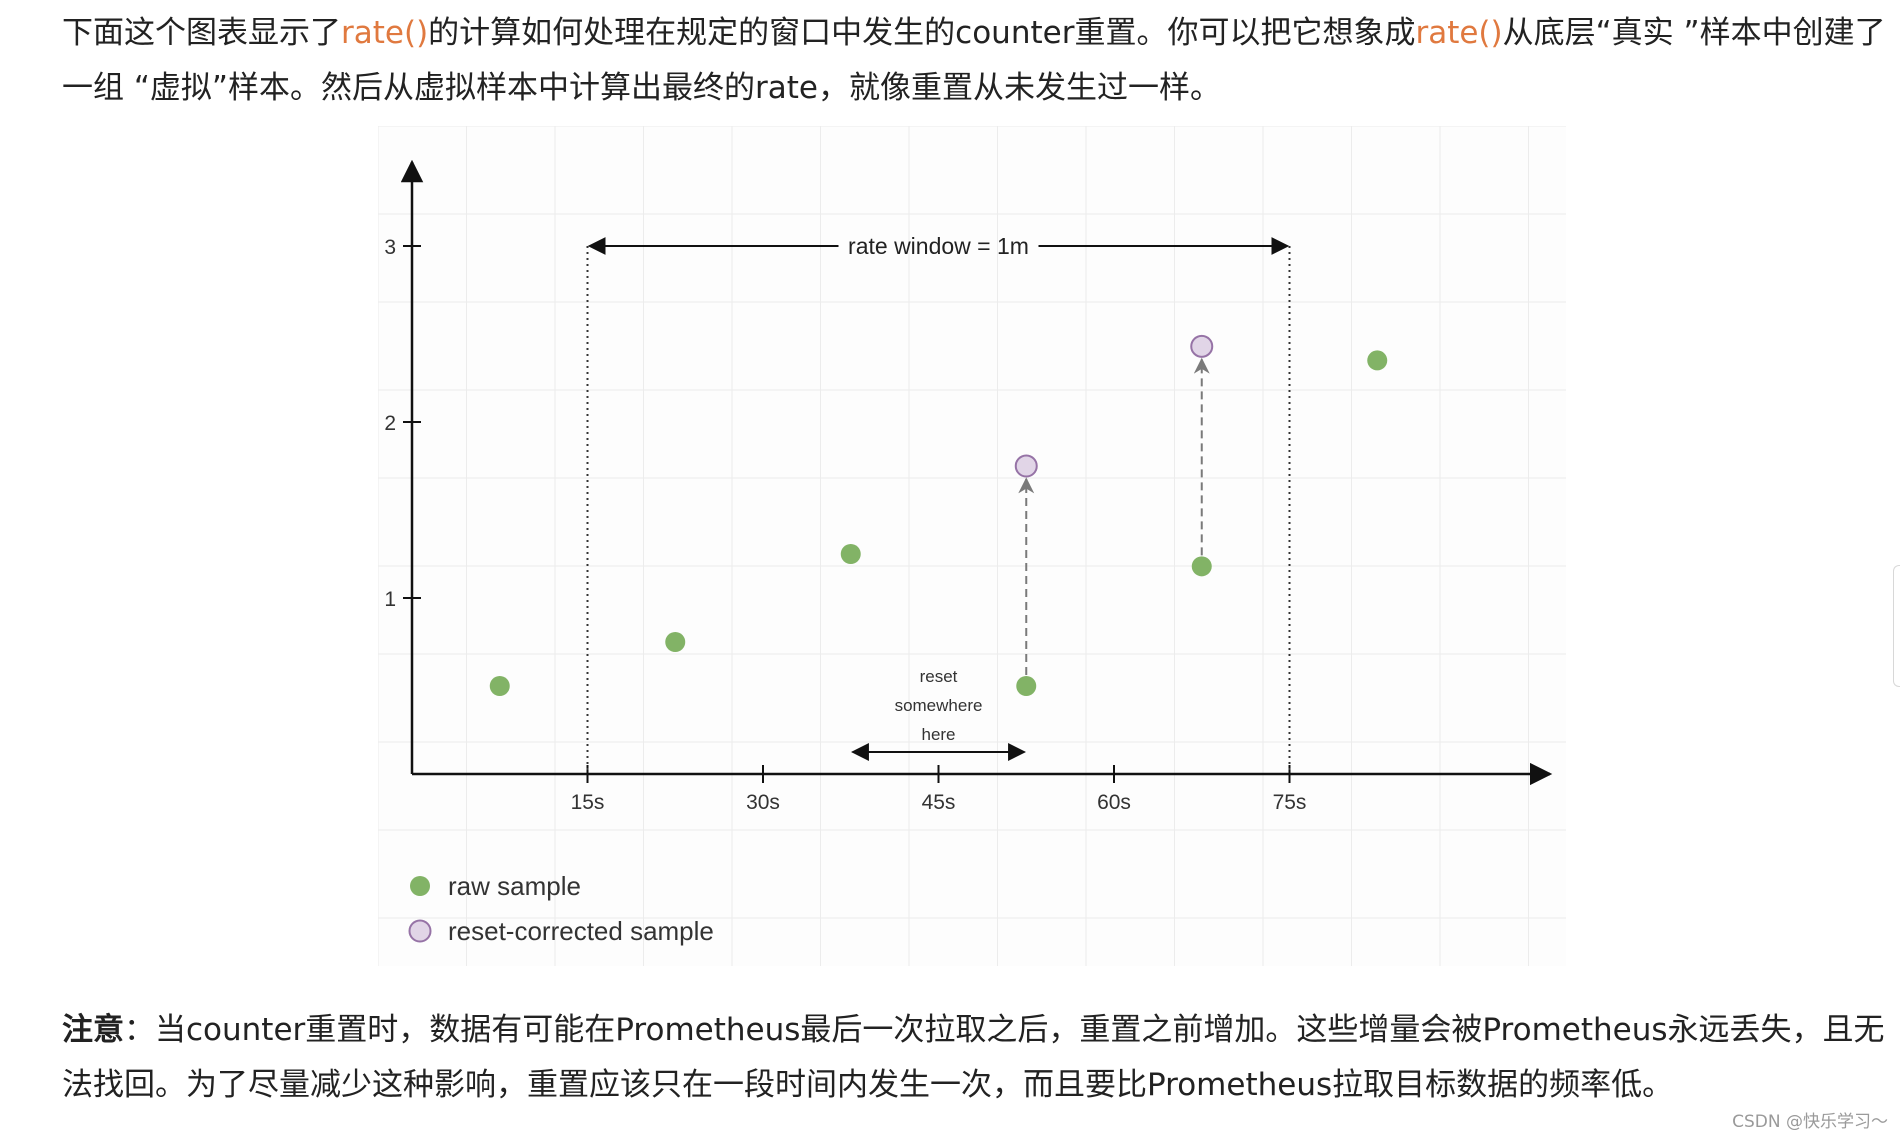 The height and width of the screenshot is (1142, 1900). Describe the element at coordinates (938, 246) in the screenshot. I see `rate-window-label: rate window = 1m` at that location.